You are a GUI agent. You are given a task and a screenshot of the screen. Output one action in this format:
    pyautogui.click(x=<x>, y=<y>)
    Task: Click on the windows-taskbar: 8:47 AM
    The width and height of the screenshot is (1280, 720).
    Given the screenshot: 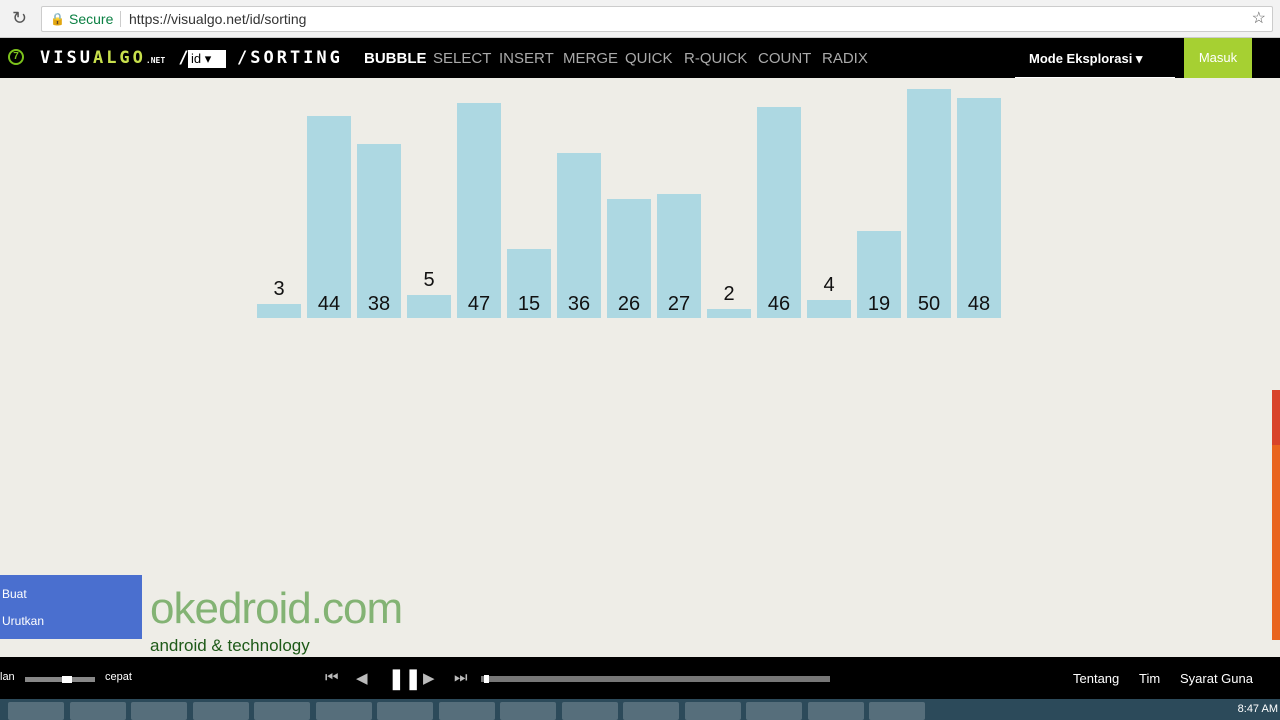 What is the action you would take?
    pyautogui.click(x=640, y=709)
    